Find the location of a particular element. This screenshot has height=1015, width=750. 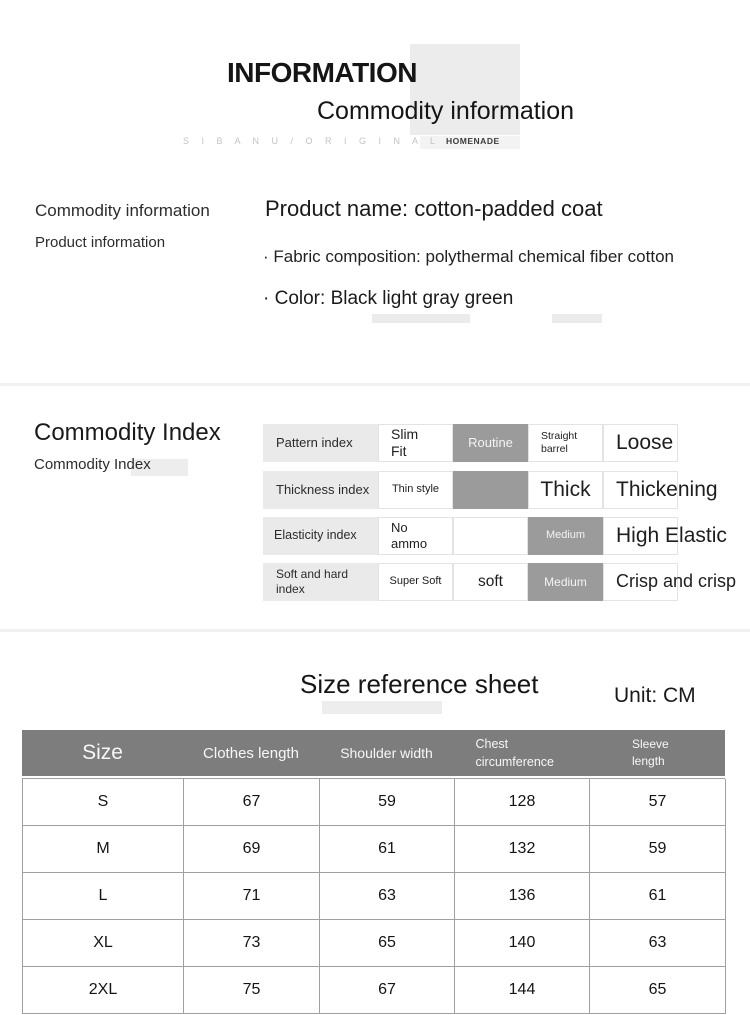

size-label: L is located at coordinates (103, 896).